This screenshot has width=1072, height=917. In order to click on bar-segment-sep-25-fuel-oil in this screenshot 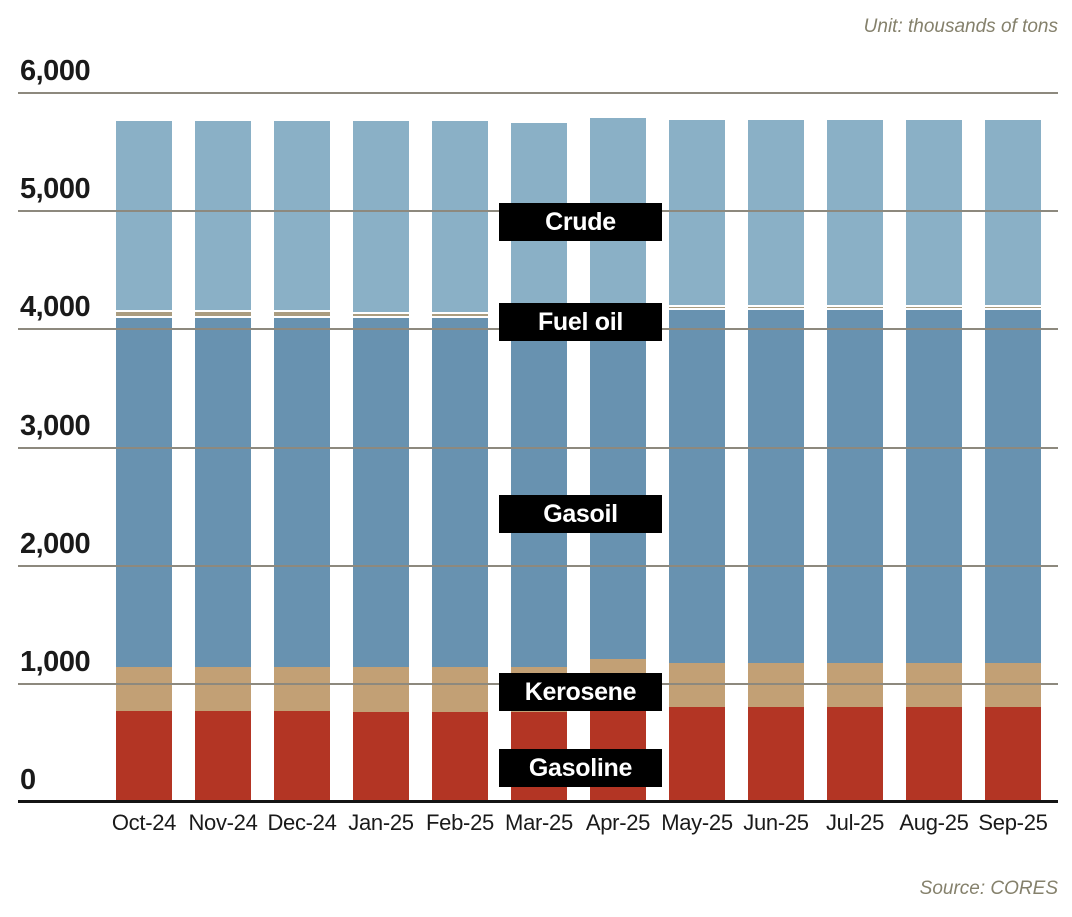, I will do `click(1013, 307)`.